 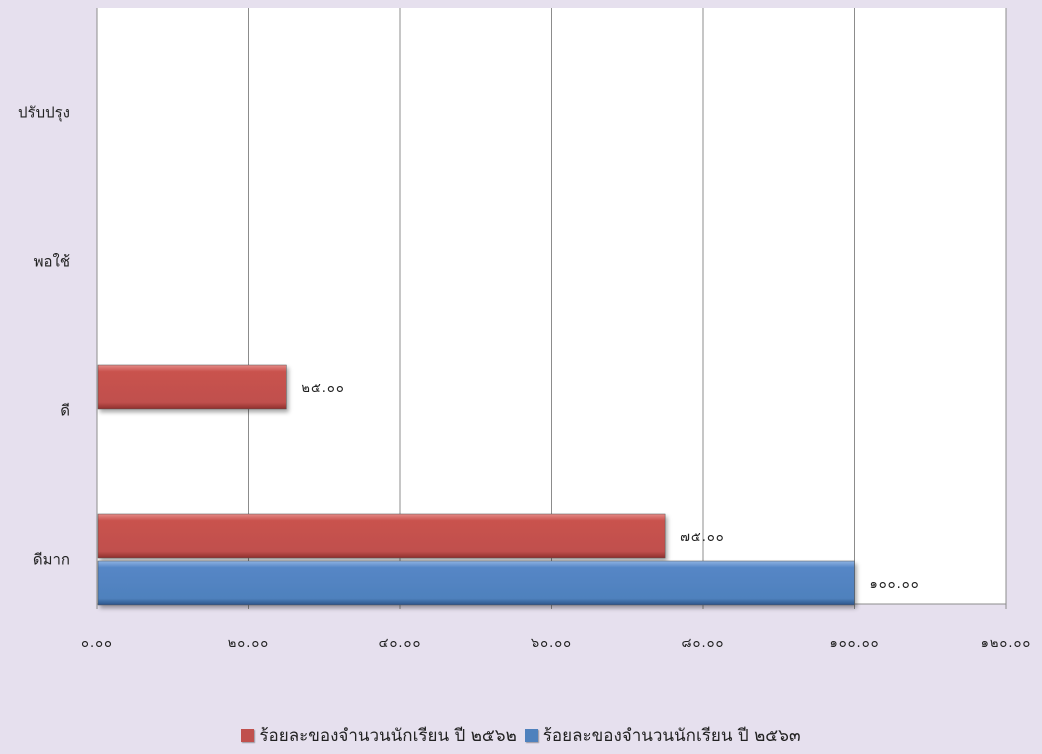 What do you see at coordinates (51, 560) in the screenshot?
I see `category-label: ดีมาก` at bounding box center [51, 560].